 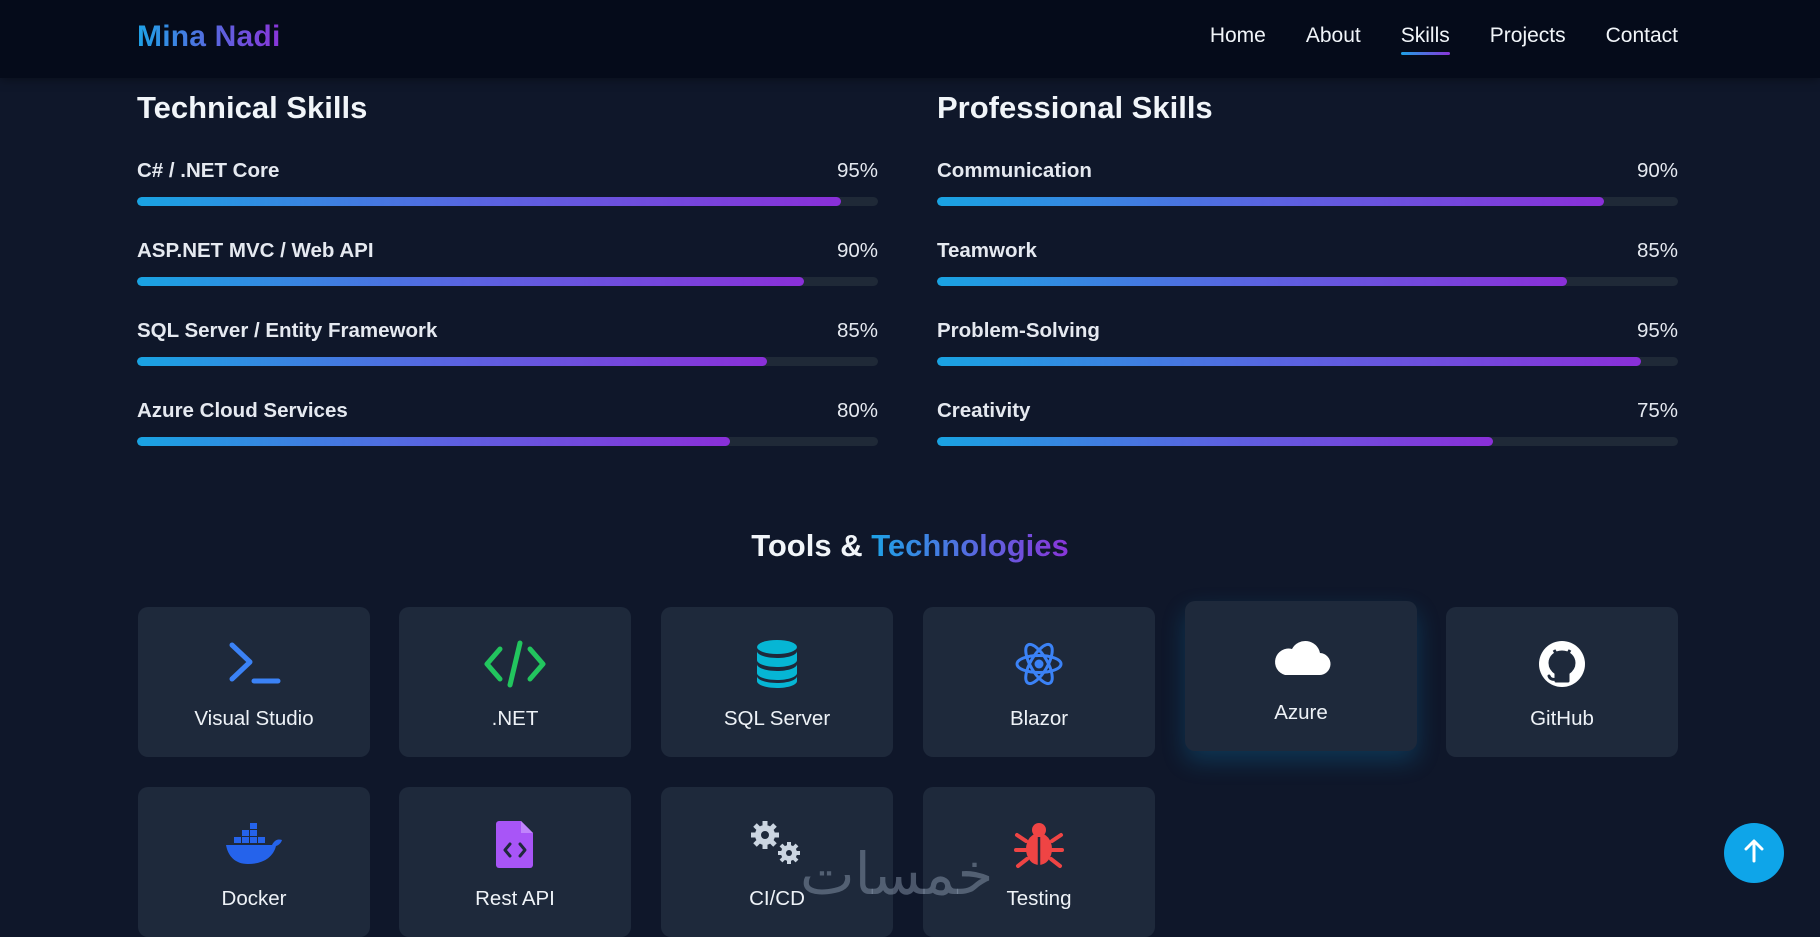 I want to click on technical-skills-section: Technical Skills, so click(x=507, y=112).